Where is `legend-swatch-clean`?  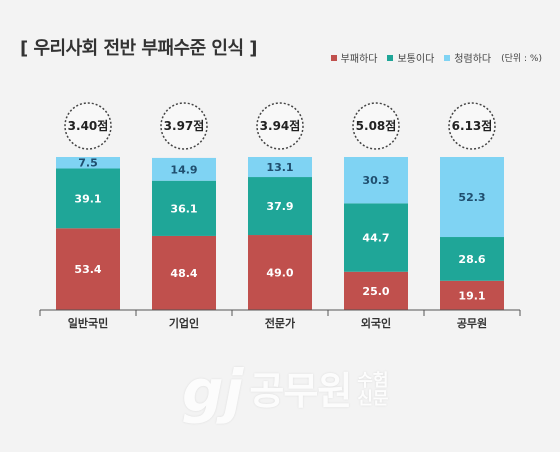 legend-swatch-clean is located at coordinates (447, 57).